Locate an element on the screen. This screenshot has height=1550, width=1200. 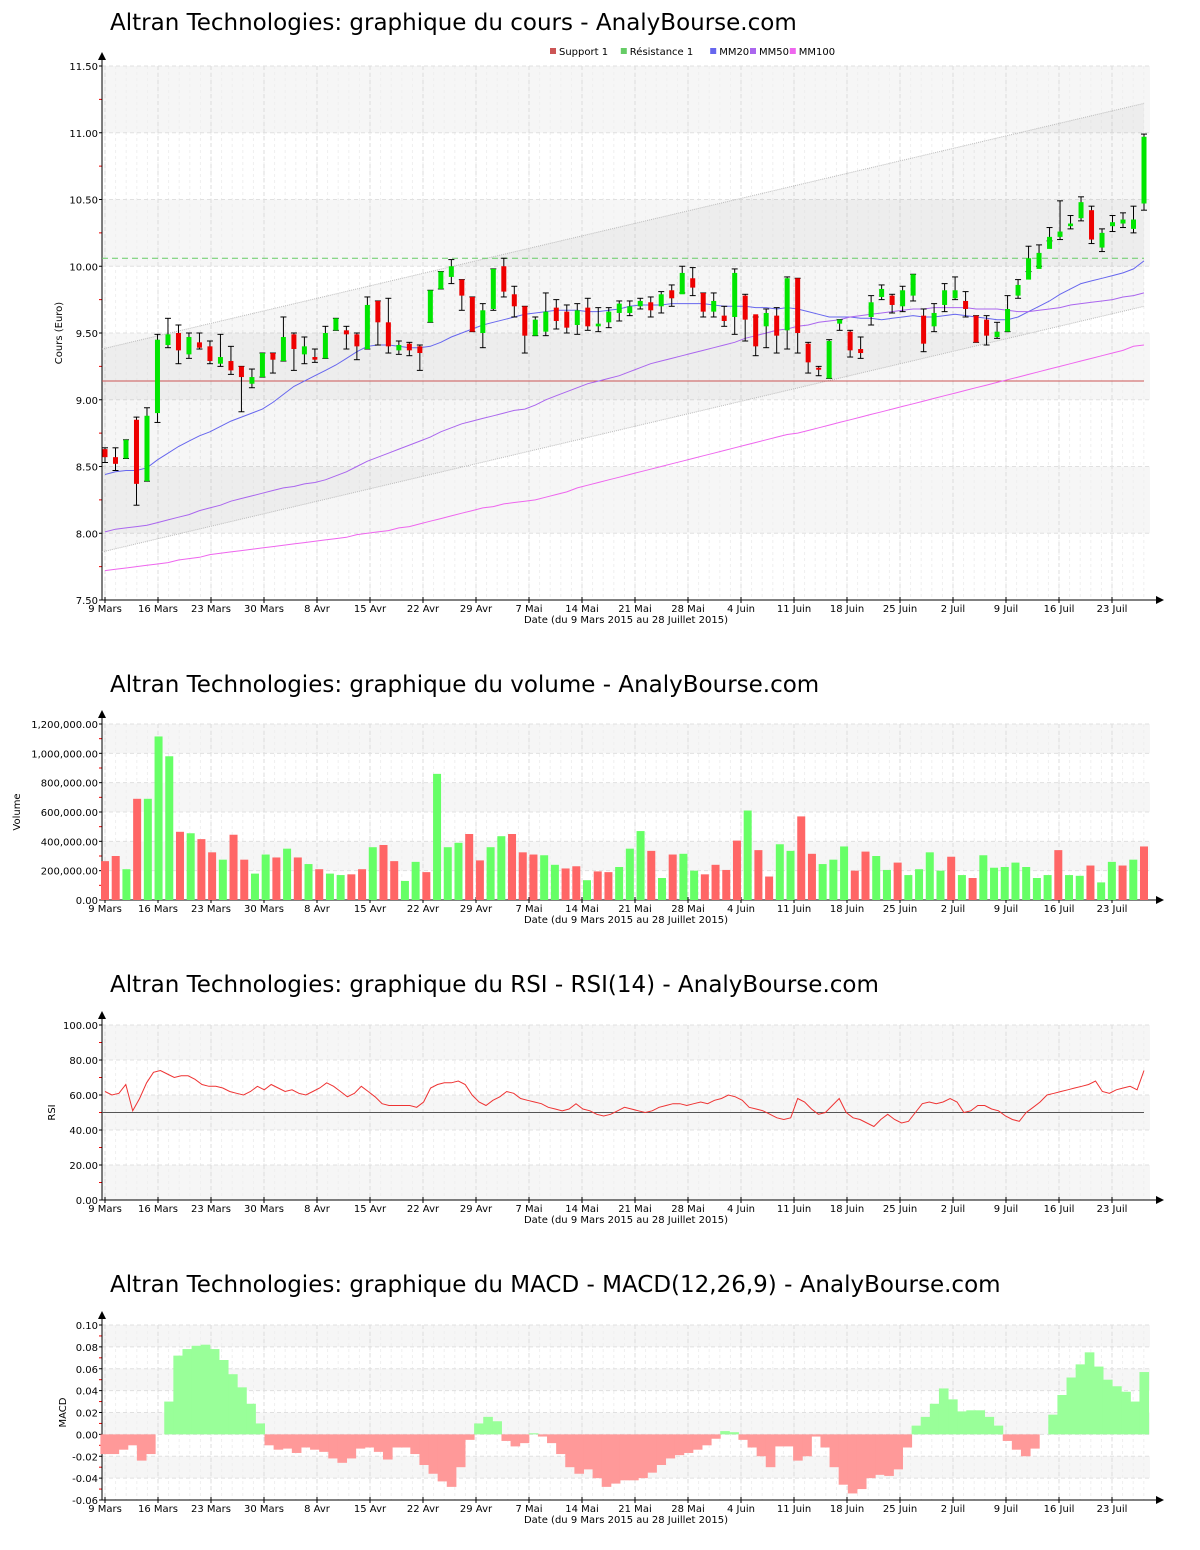
x-tick-label: 16 Juil is located at coordinates (1059, 1209).